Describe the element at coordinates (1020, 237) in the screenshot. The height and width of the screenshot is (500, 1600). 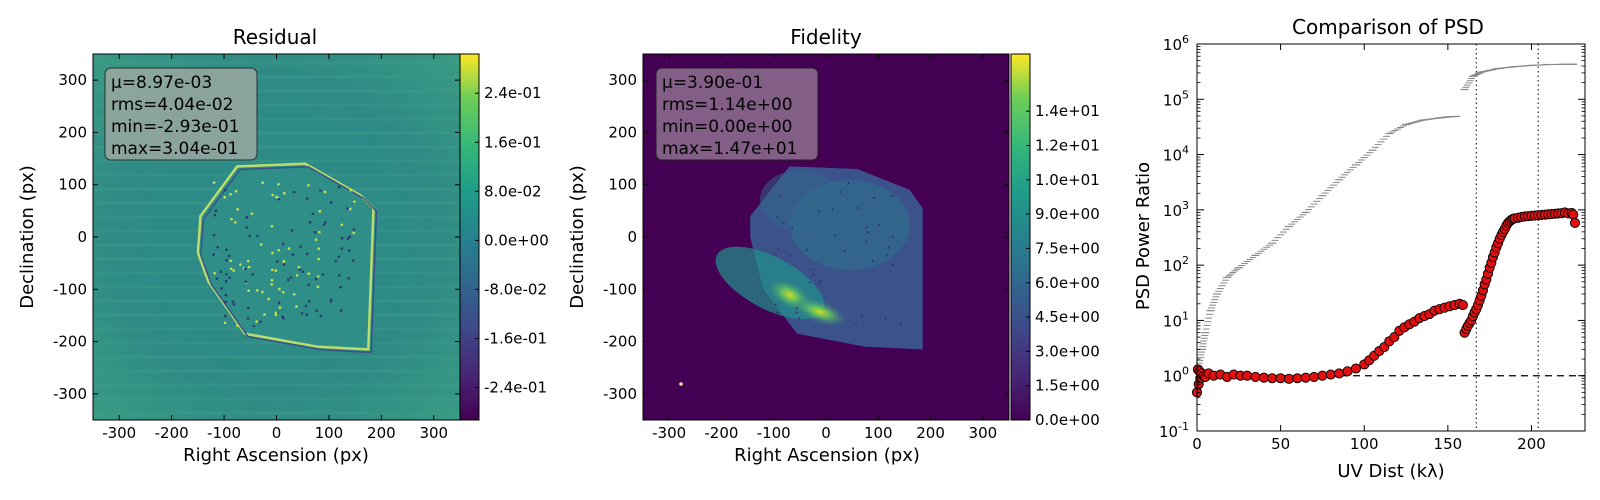
I see `fidelity-colorbar` at that location.